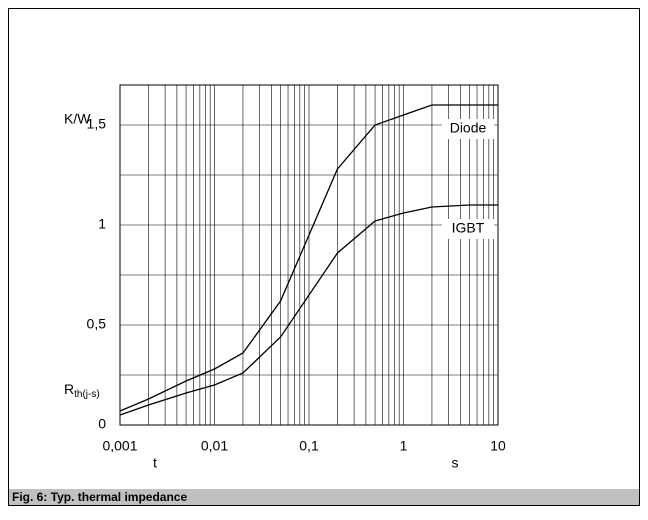  What do you see at coordinates (97, 124) in the screenshot?
I see `y-tick-label: 1,5` at bounding box center [97, 124].